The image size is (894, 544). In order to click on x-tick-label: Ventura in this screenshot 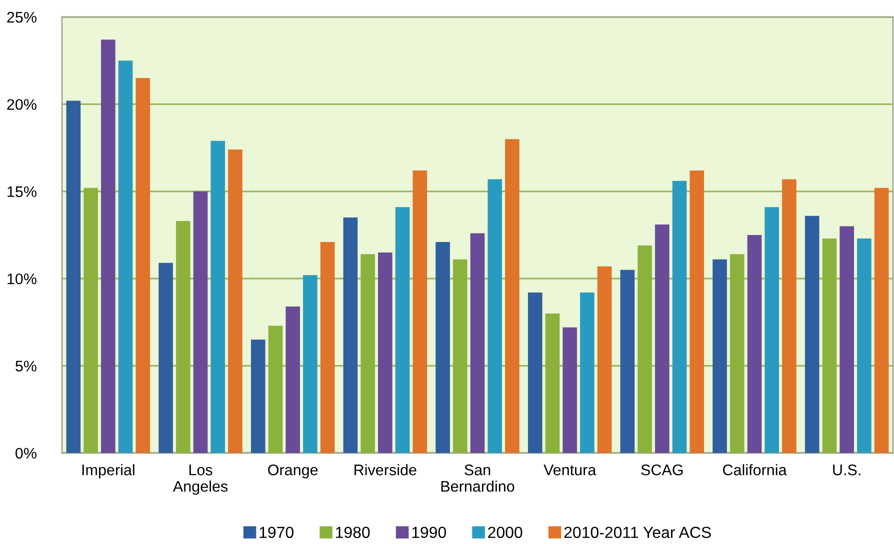, I will do `click(570, 470)`.